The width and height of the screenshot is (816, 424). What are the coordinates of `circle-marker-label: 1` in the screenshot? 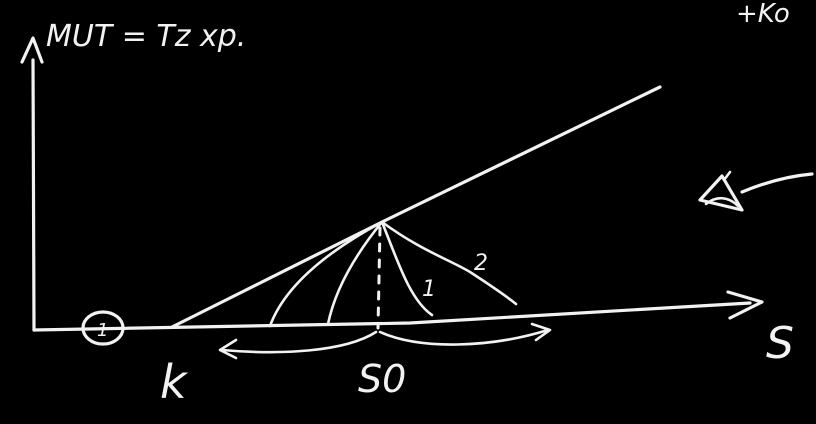 It's located at (102, 330).